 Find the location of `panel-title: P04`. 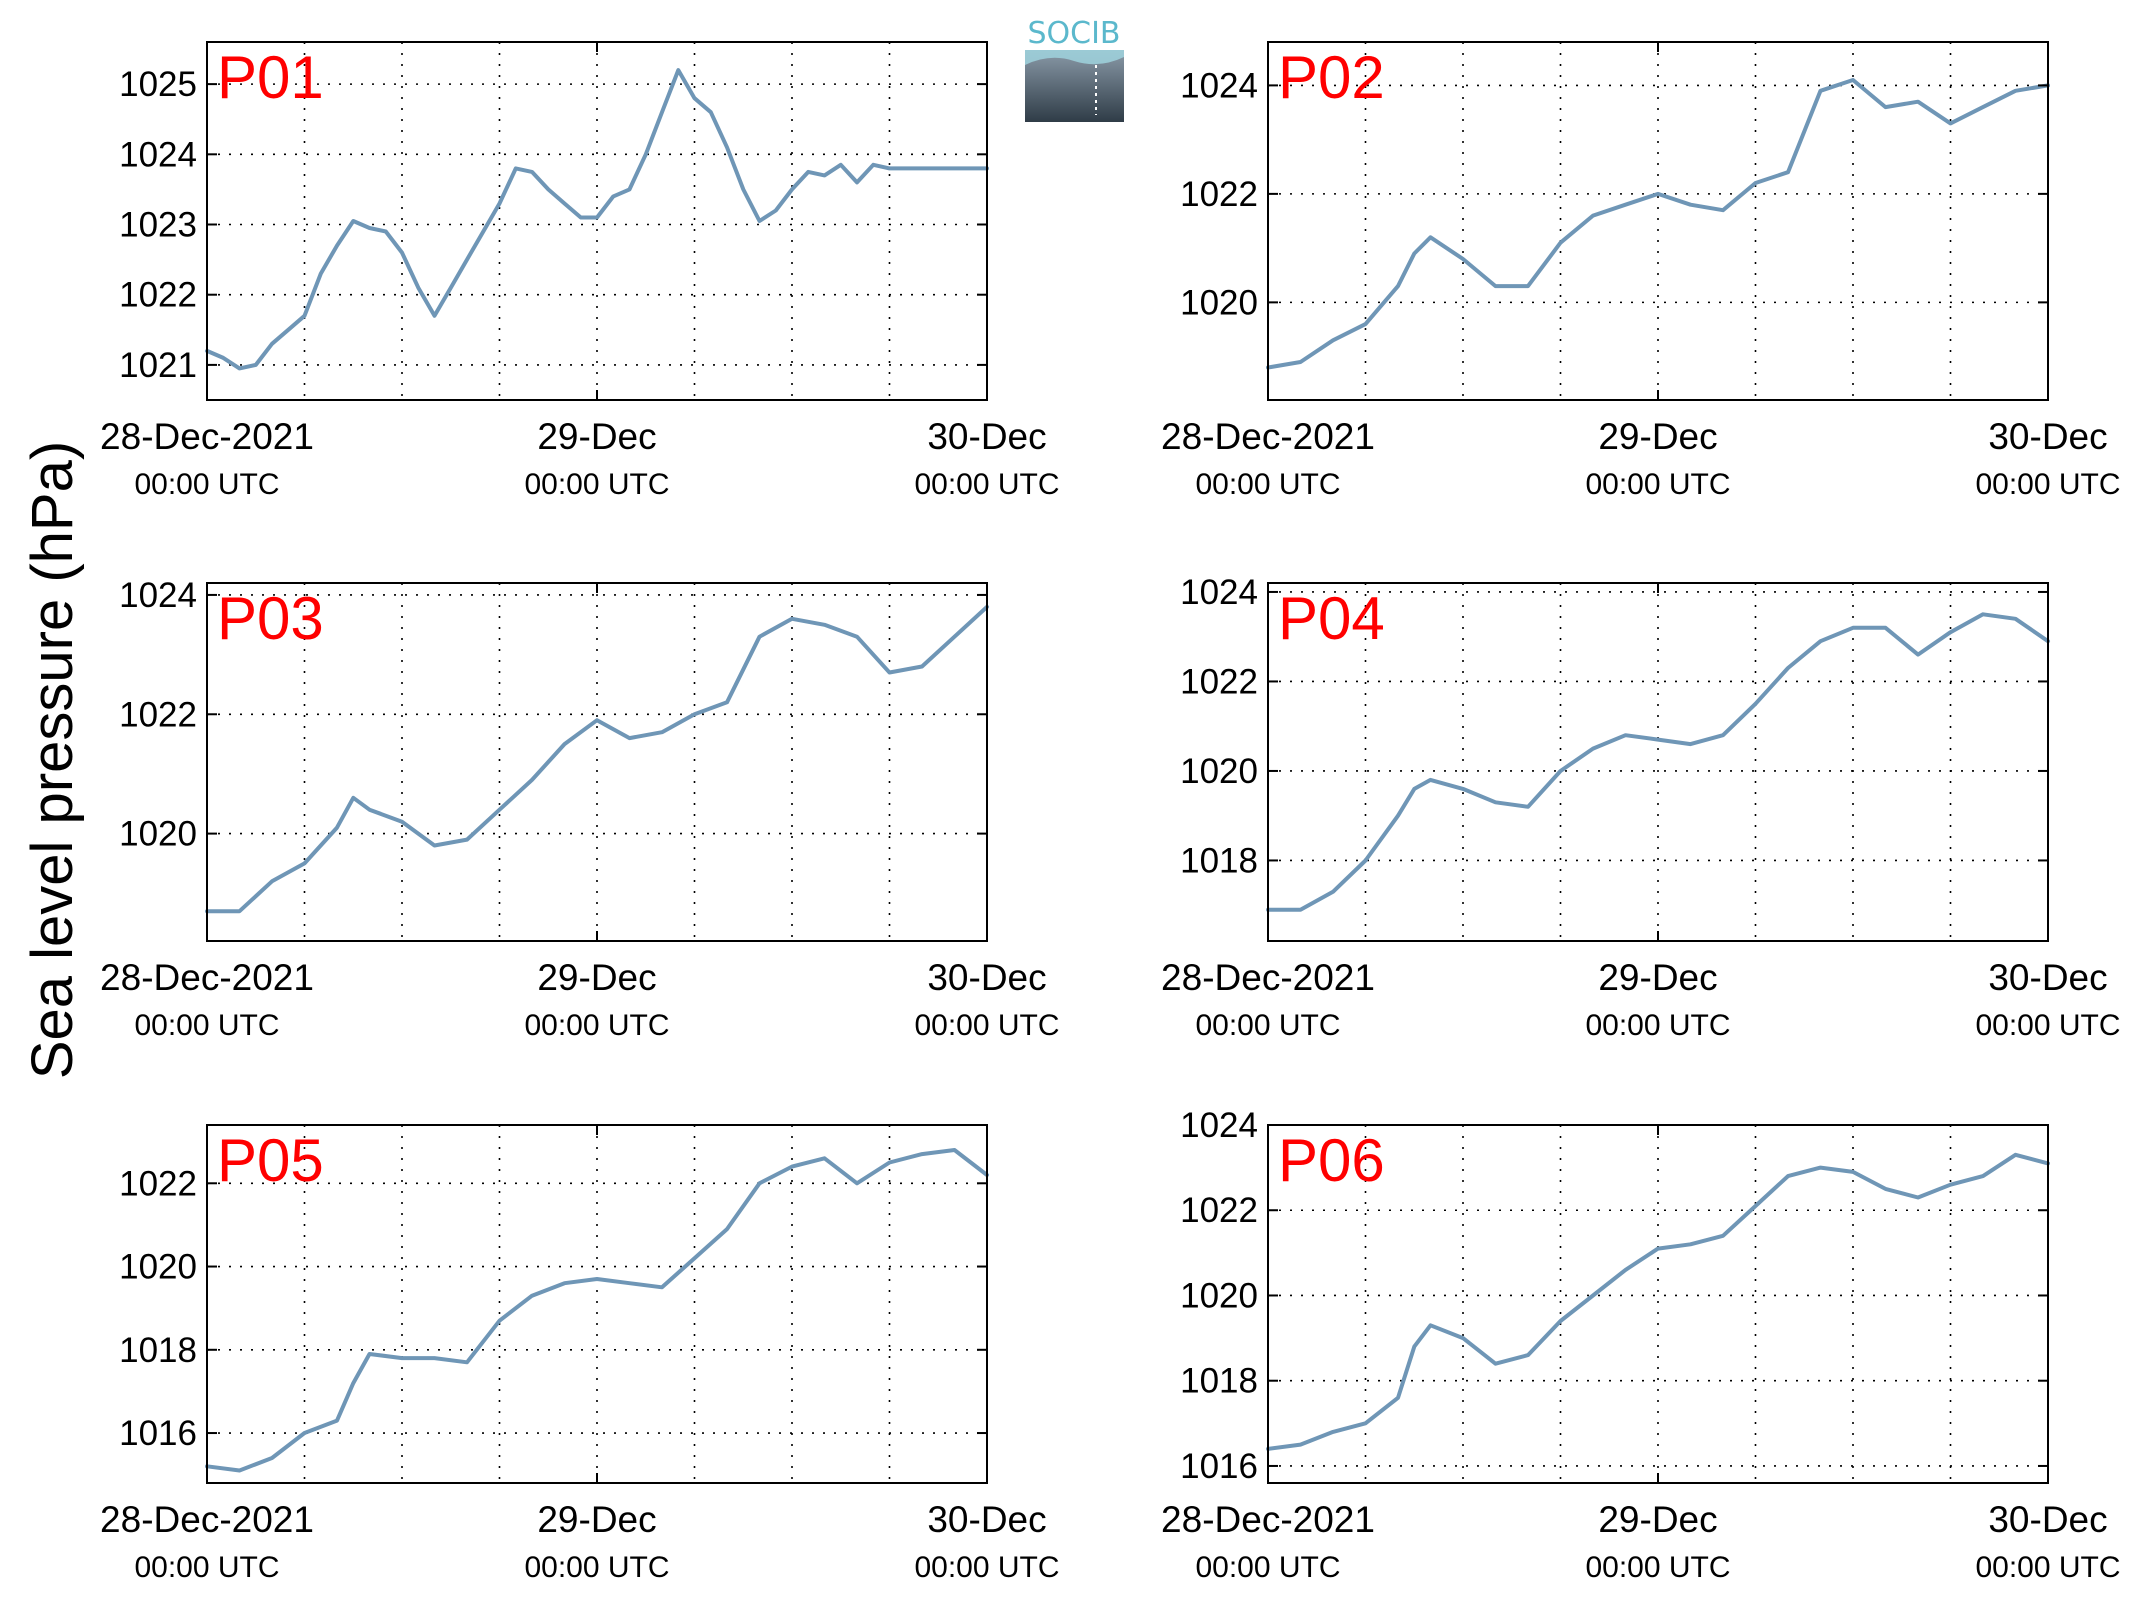

panel-title: P04 is located at coordinates (1331, 618).